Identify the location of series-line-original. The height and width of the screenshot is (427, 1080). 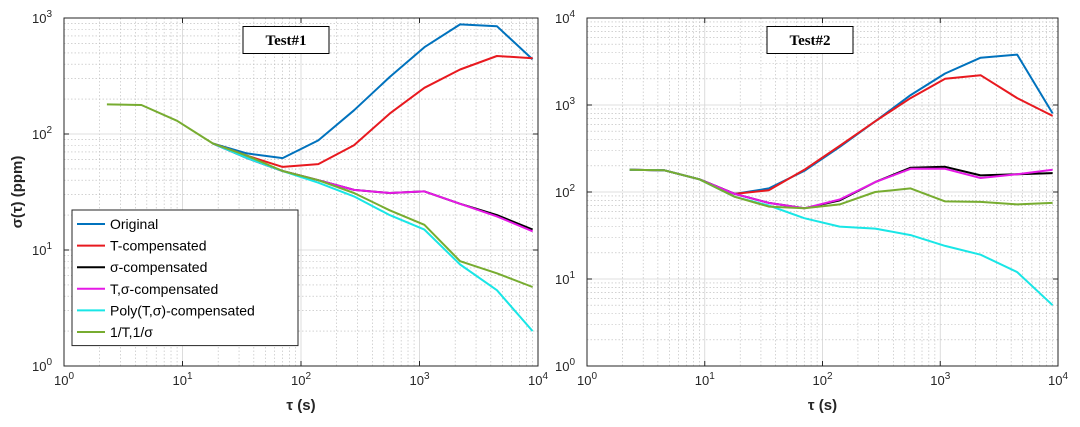
(373, 91).